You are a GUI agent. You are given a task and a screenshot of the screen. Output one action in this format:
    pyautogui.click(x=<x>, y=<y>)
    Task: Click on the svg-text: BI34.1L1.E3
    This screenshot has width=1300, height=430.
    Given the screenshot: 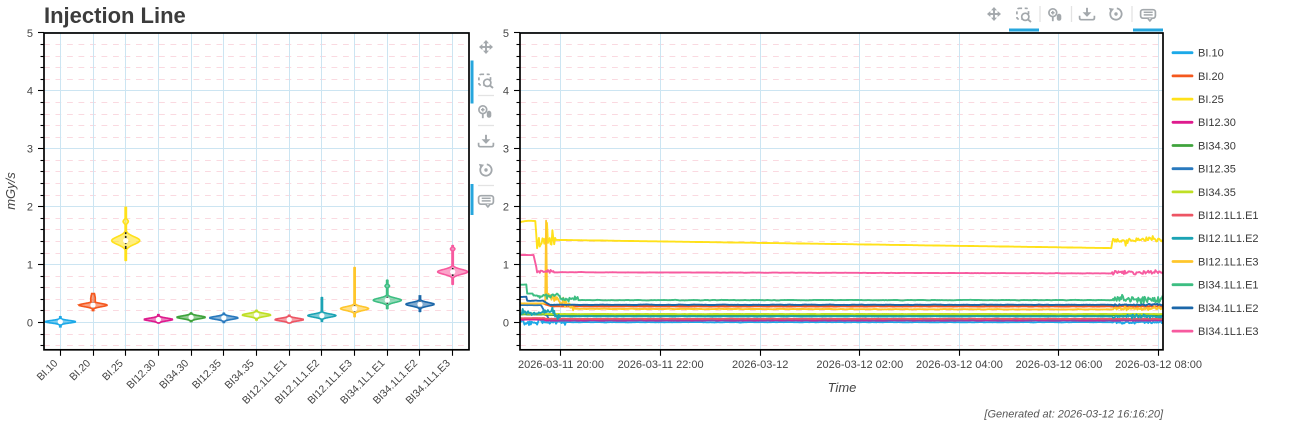 What is the action you would take?
    pyautogui.click(x=1228, y=332)
    